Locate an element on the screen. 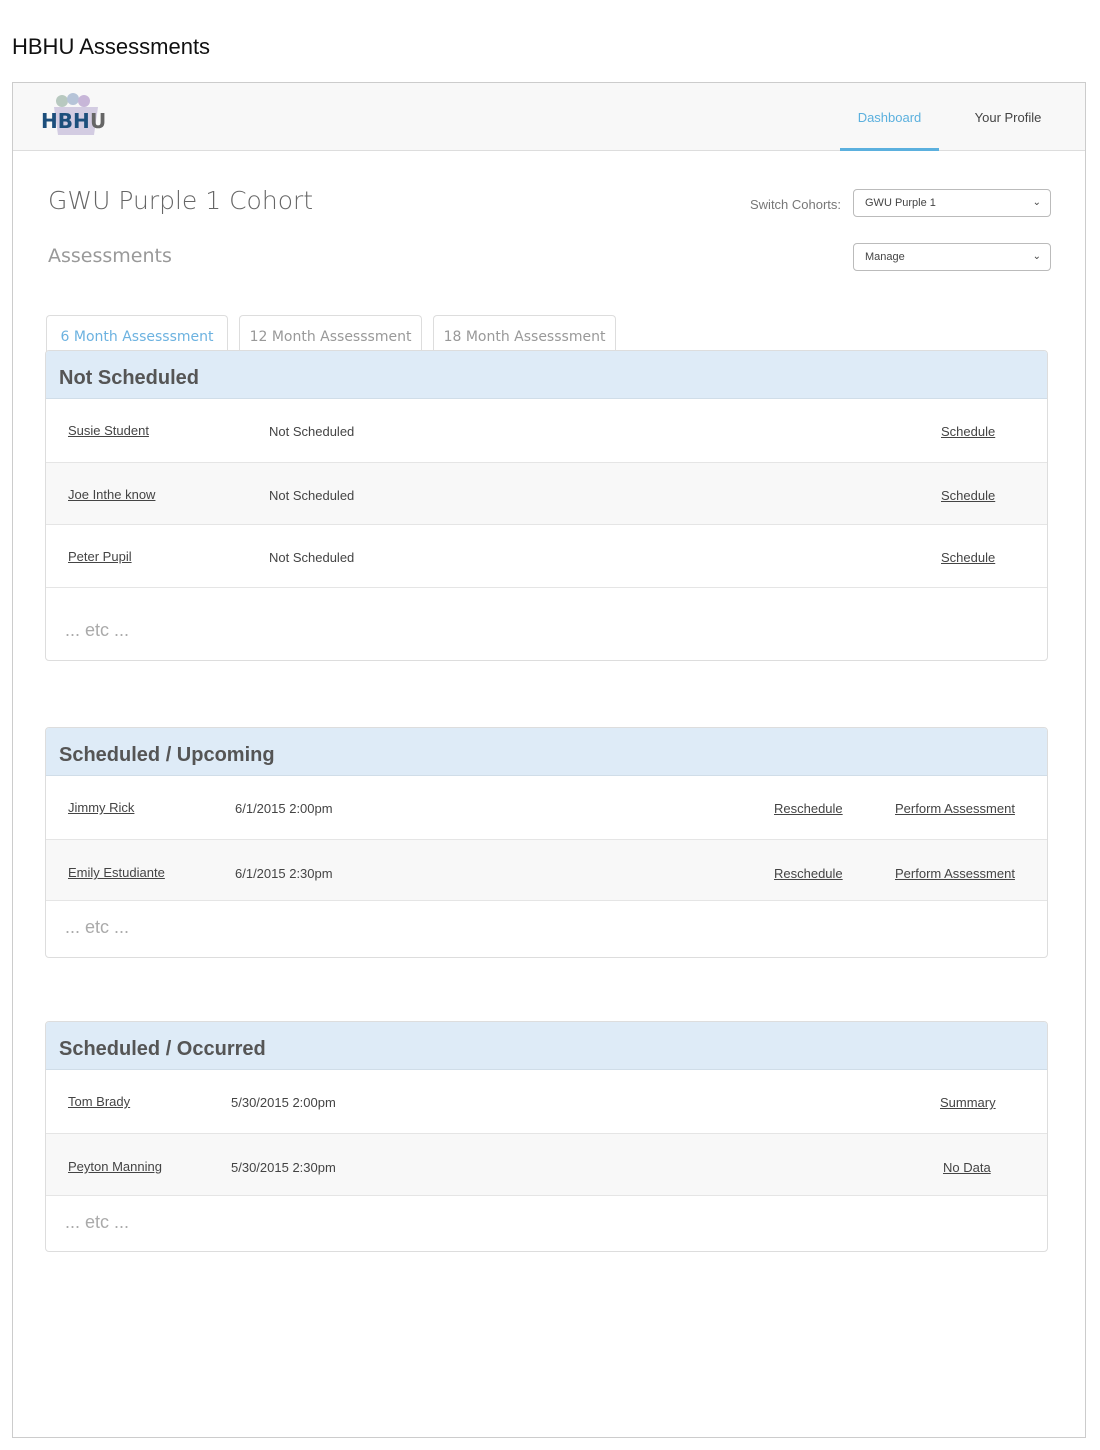 This screenshot has width=1100, height=1450. no-data-link: No Data is located at coordinates (967, 1167).